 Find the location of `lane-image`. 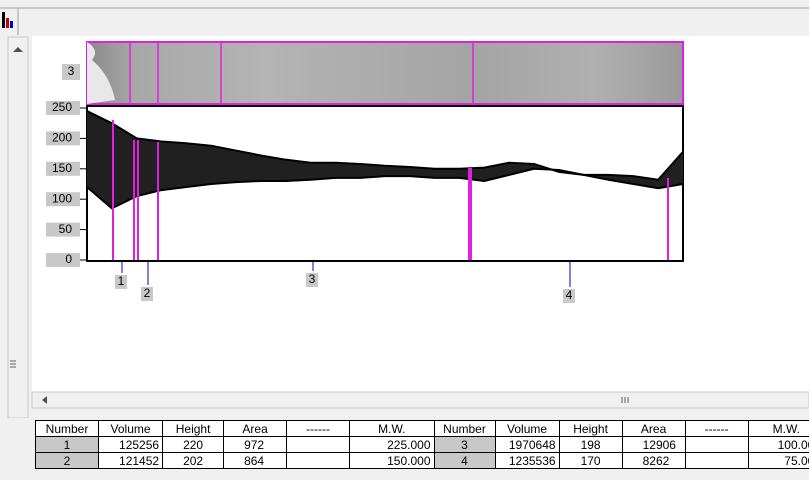

lane-image is located at coordinates (385, 73).